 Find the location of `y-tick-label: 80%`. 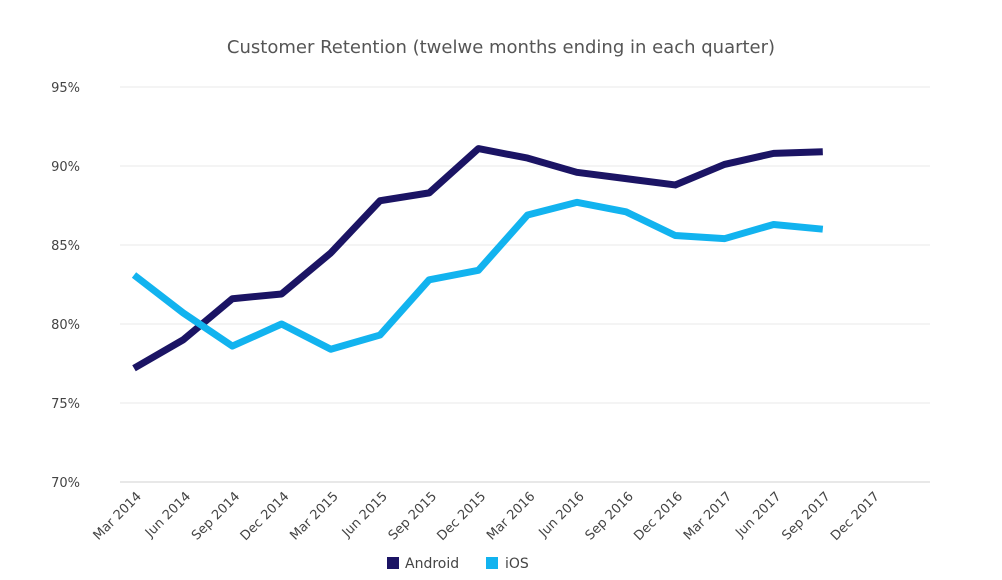

y-tick-label: 80% is located at coordinates (65, 325).